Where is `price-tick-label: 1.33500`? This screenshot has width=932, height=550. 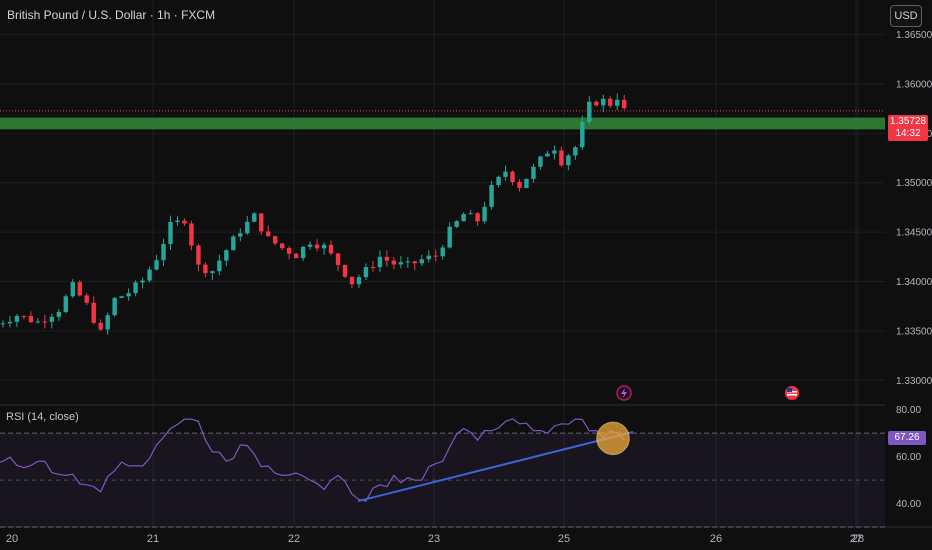 price-tick-label: 1.33500 is located at coordinates (914, 331).